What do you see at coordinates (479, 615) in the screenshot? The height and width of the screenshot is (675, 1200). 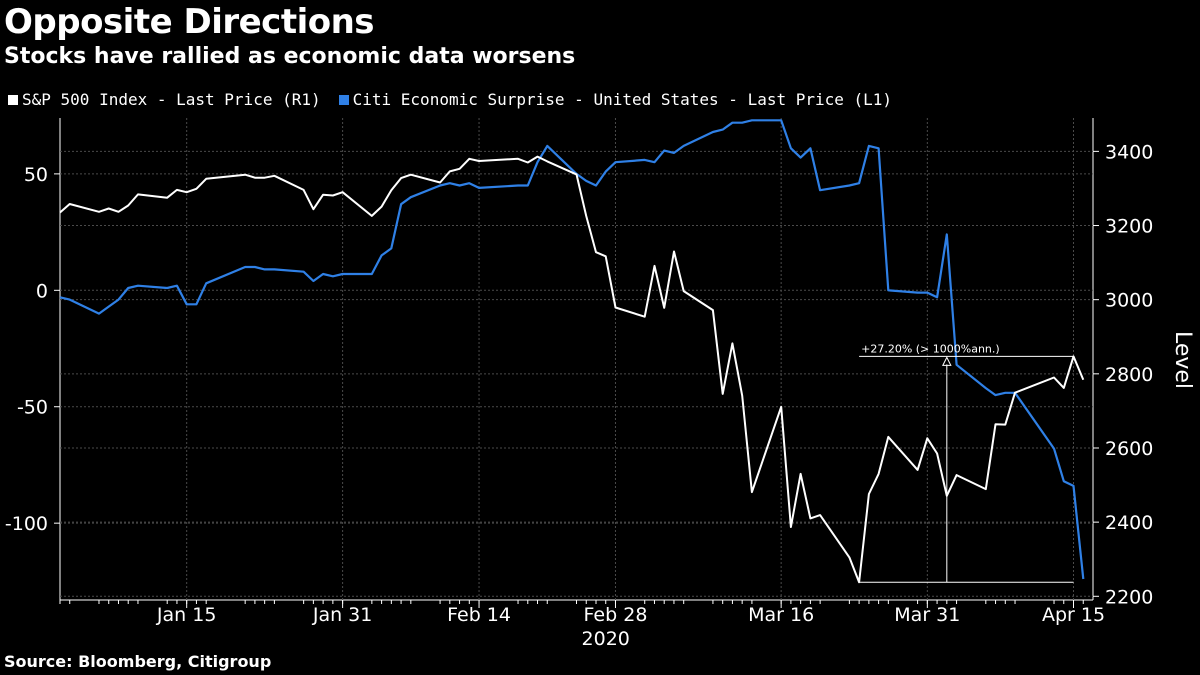 I see `x-tick-label: Feb 14` at bounding box center [479, 615].